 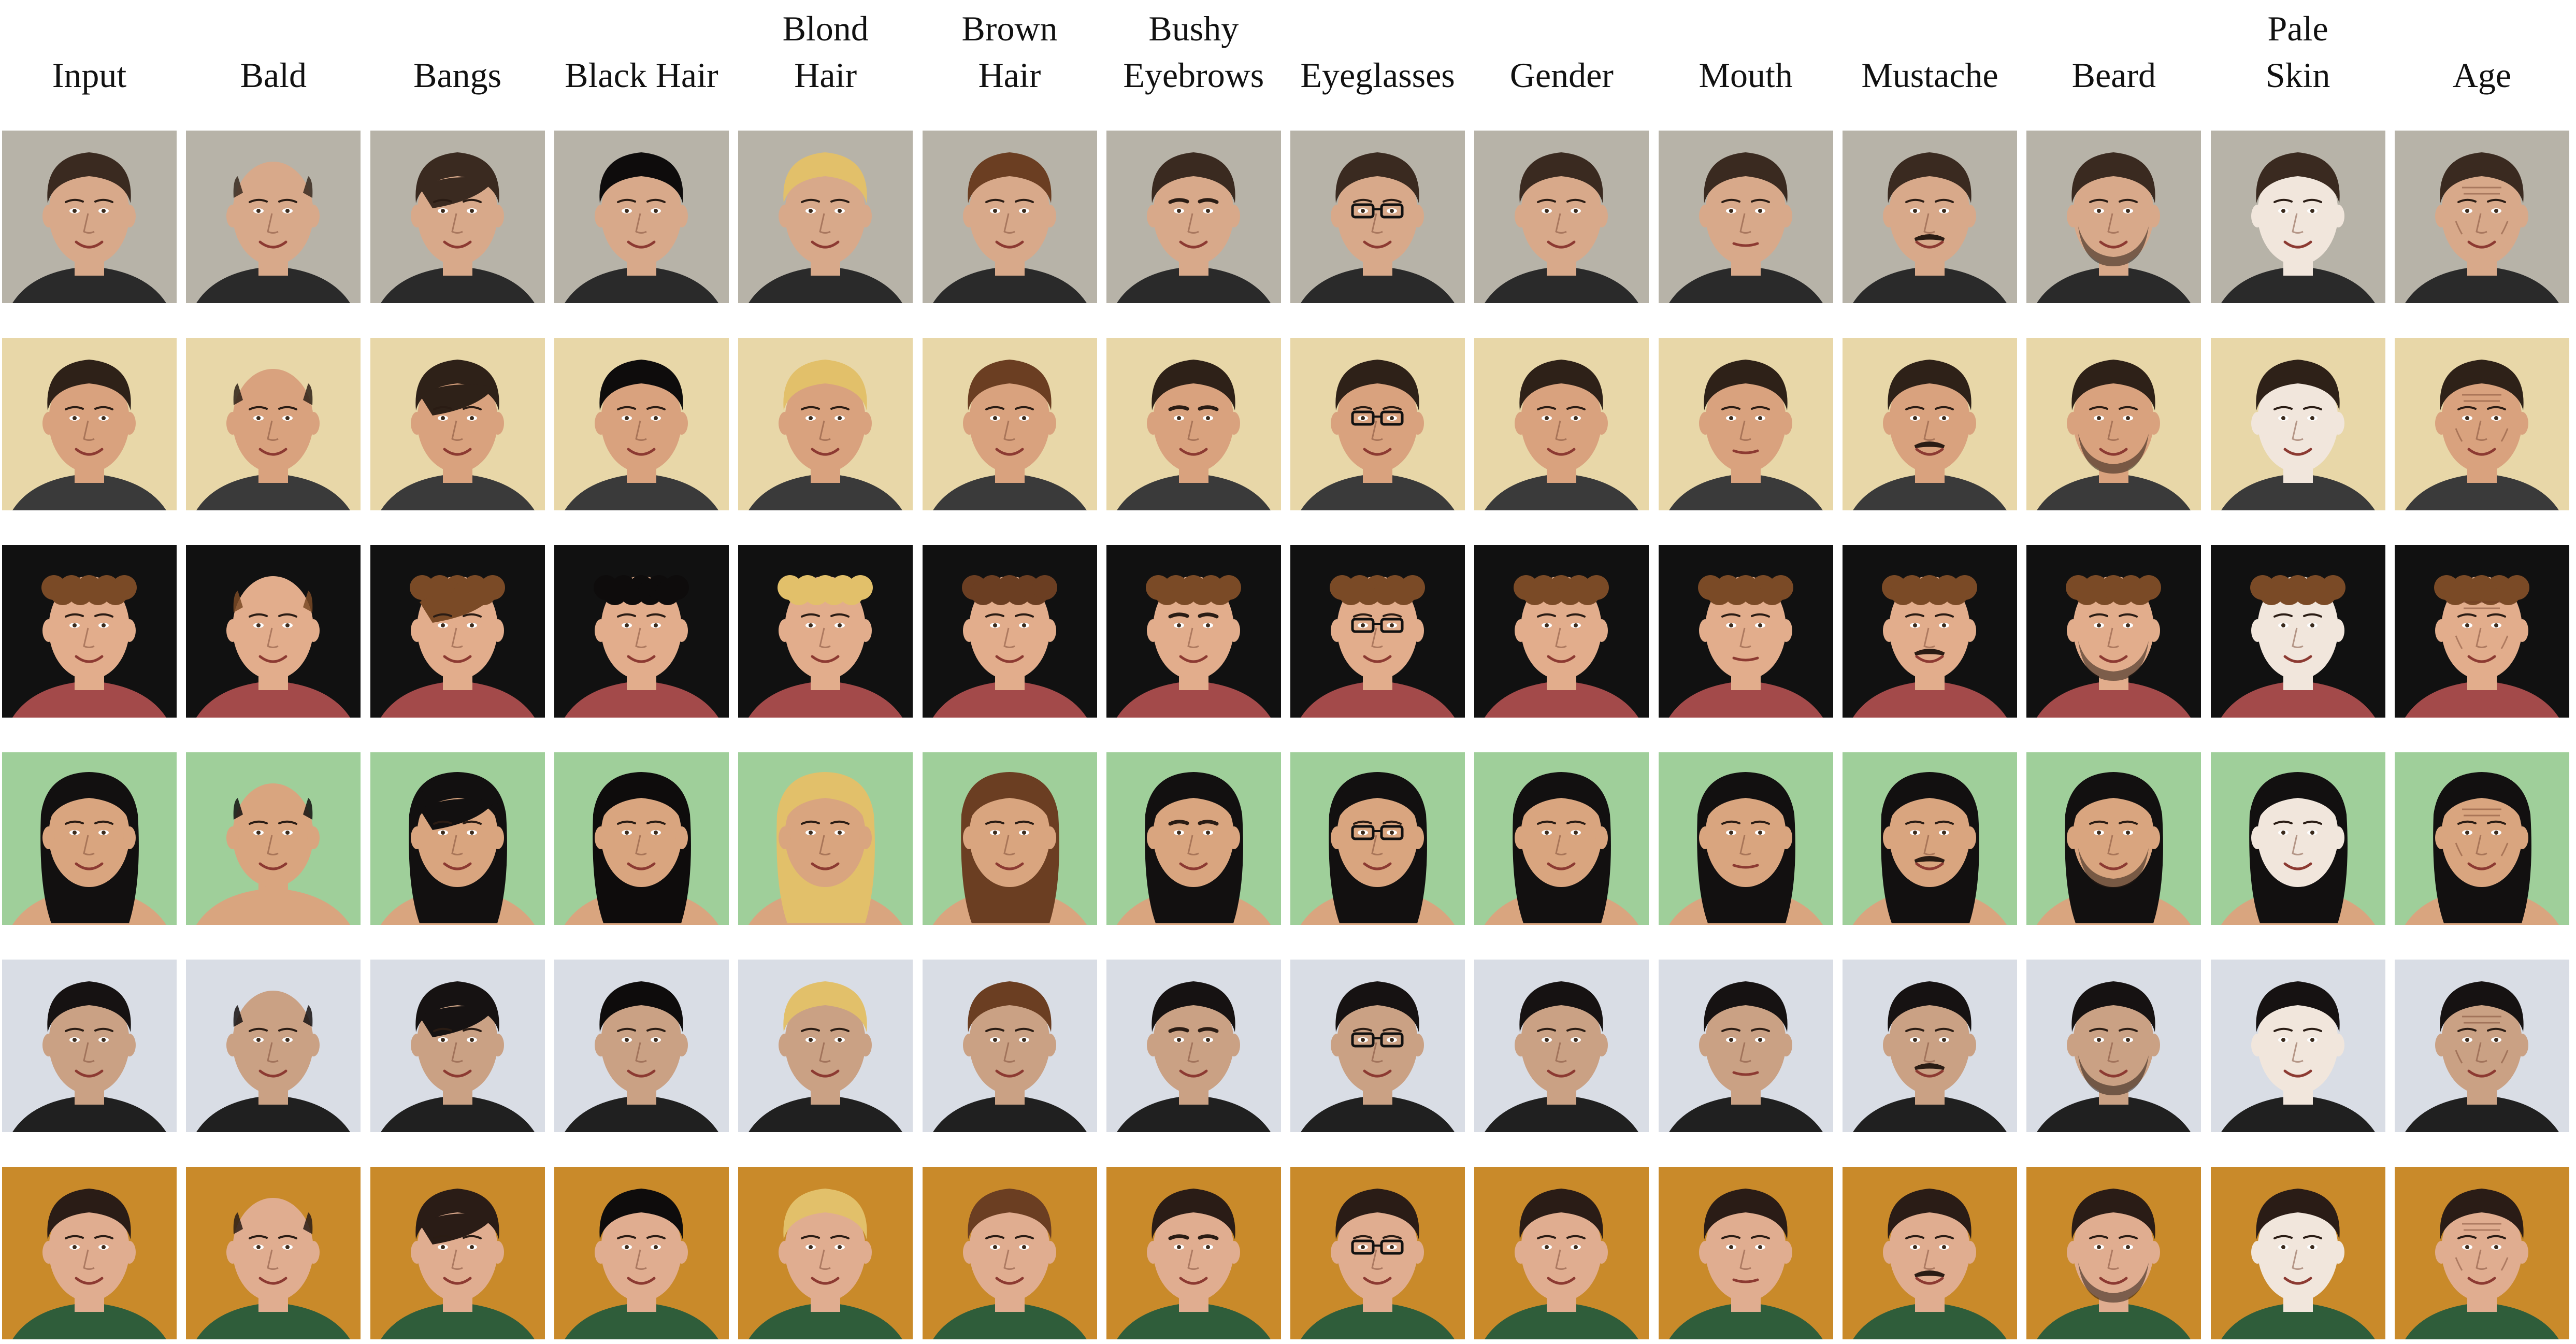 I want to click on column-label-input: Input, so click(x=90, y=49).